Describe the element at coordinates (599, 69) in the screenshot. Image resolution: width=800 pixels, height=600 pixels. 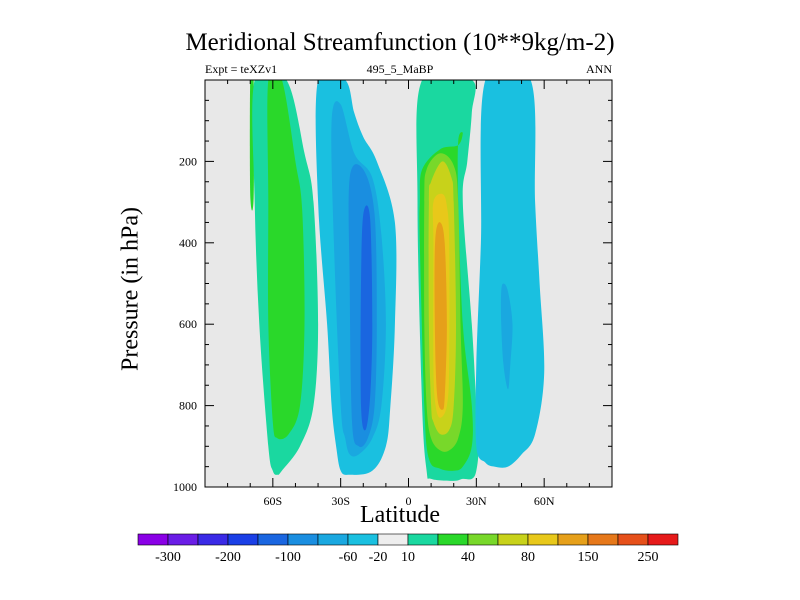
I see `season-label: ANN` at that location.